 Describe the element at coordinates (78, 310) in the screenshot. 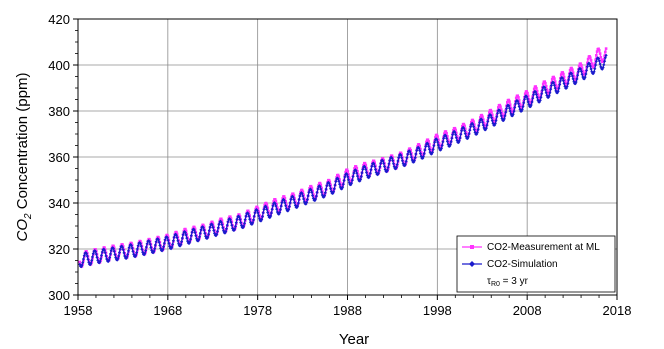

I see `x-tick-label: 1958` at that location.